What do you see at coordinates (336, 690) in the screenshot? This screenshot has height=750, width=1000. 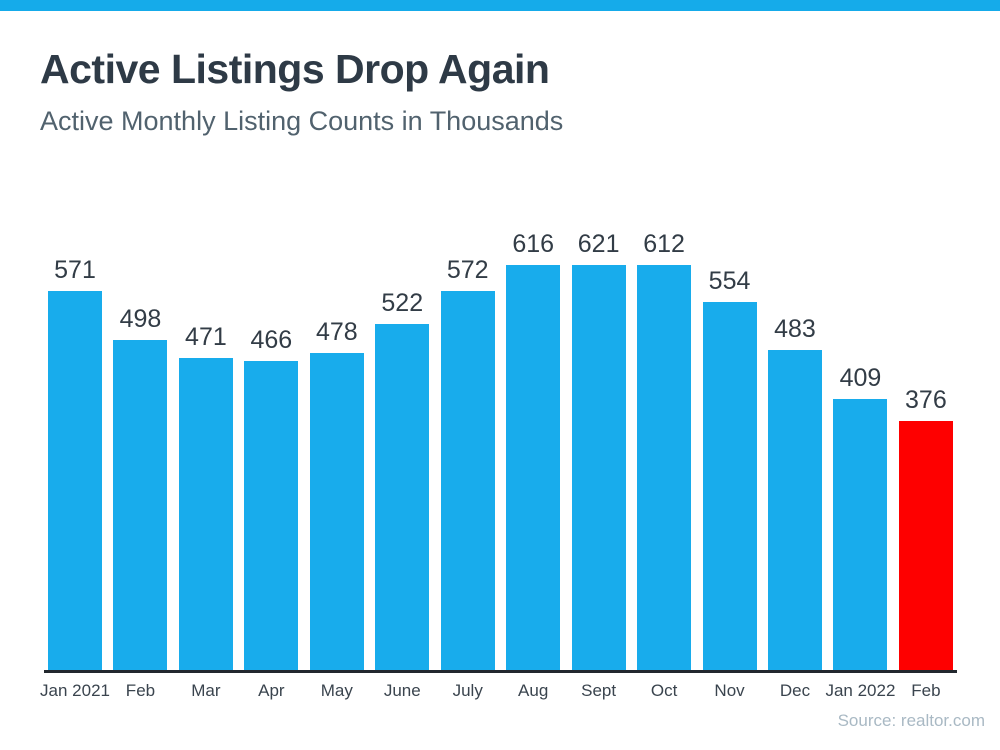 I see `x-tick-label: May` at bounding box center [336, 690].